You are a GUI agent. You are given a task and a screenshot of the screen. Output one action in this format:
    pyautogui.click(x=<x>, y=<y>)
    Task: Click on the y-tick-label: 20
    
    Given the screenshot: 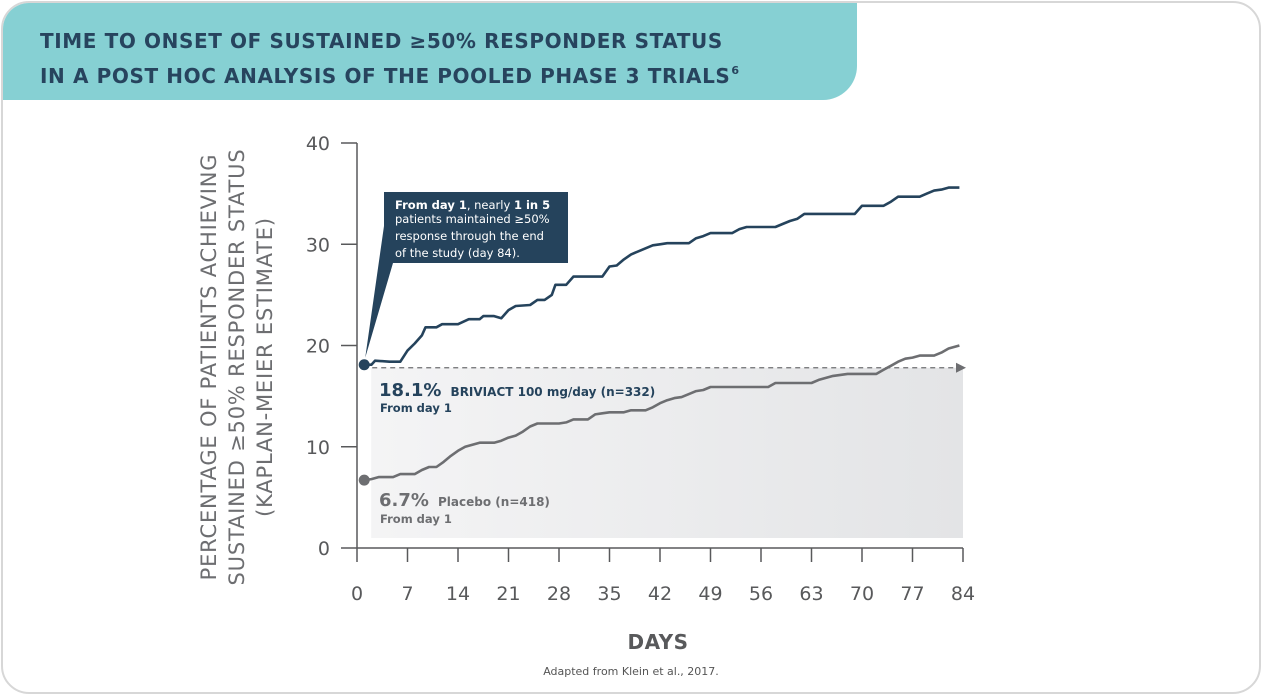 What is the action you would take?
    pyautogui.click(x=318, y=347)
    